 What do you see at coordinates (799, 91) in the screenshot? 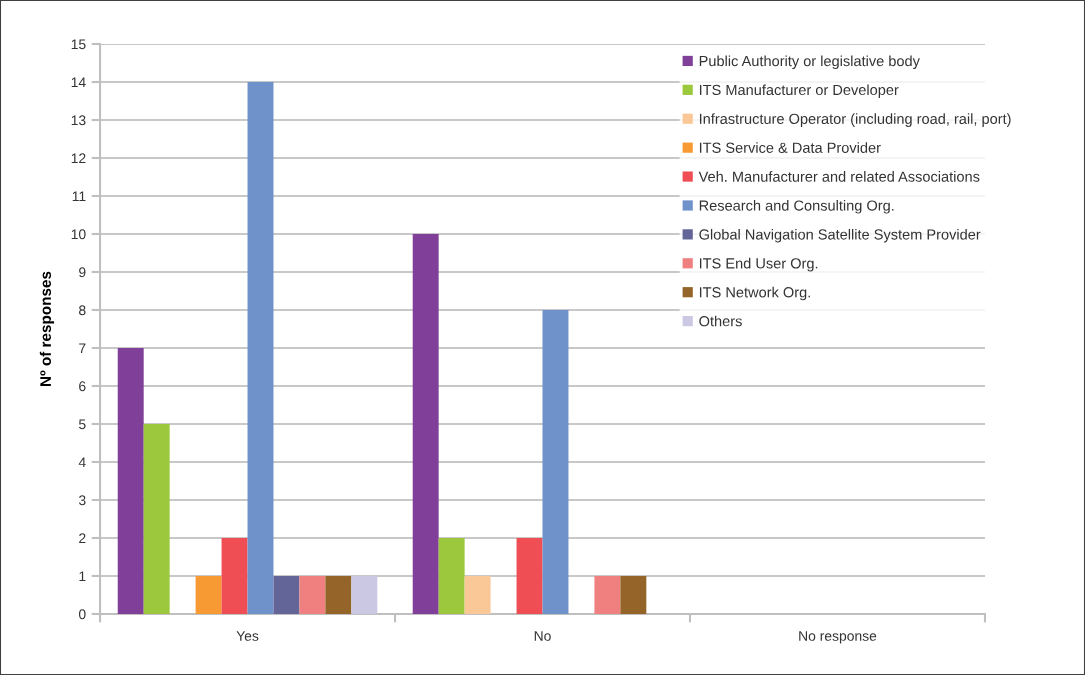
I see `legend-label: ITS Manufacturer or Developer` at bounding box center [799, 91].